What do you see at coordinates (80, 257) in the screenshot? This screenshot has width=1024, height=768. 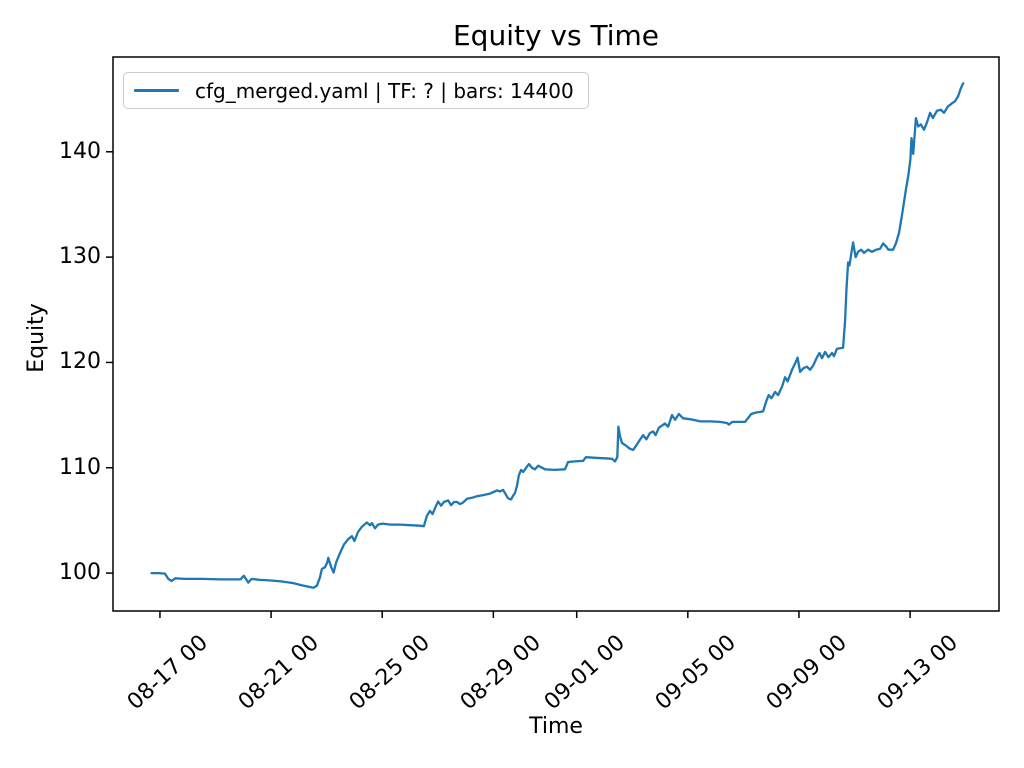 I see `y-tick-label: 130` at bounding box center [80, 257].